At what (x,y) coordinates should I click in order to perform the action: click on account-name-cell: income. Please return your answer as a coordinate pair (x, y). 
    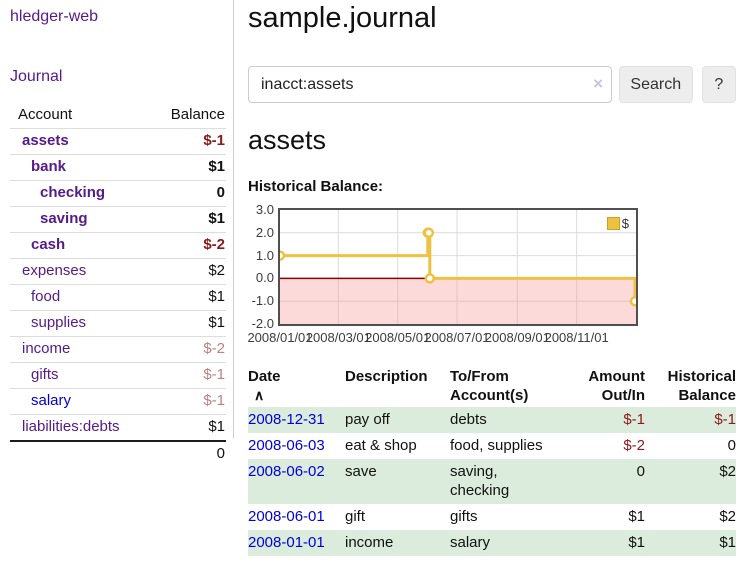
    Looking at the image, I should click on (78, 349).